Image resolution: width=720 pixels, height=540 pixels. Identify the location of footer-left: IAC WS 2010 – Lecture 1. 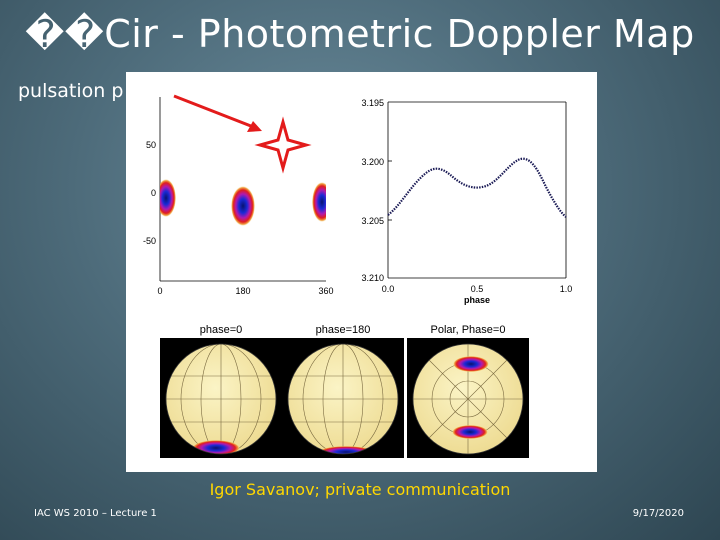
(95, 513).